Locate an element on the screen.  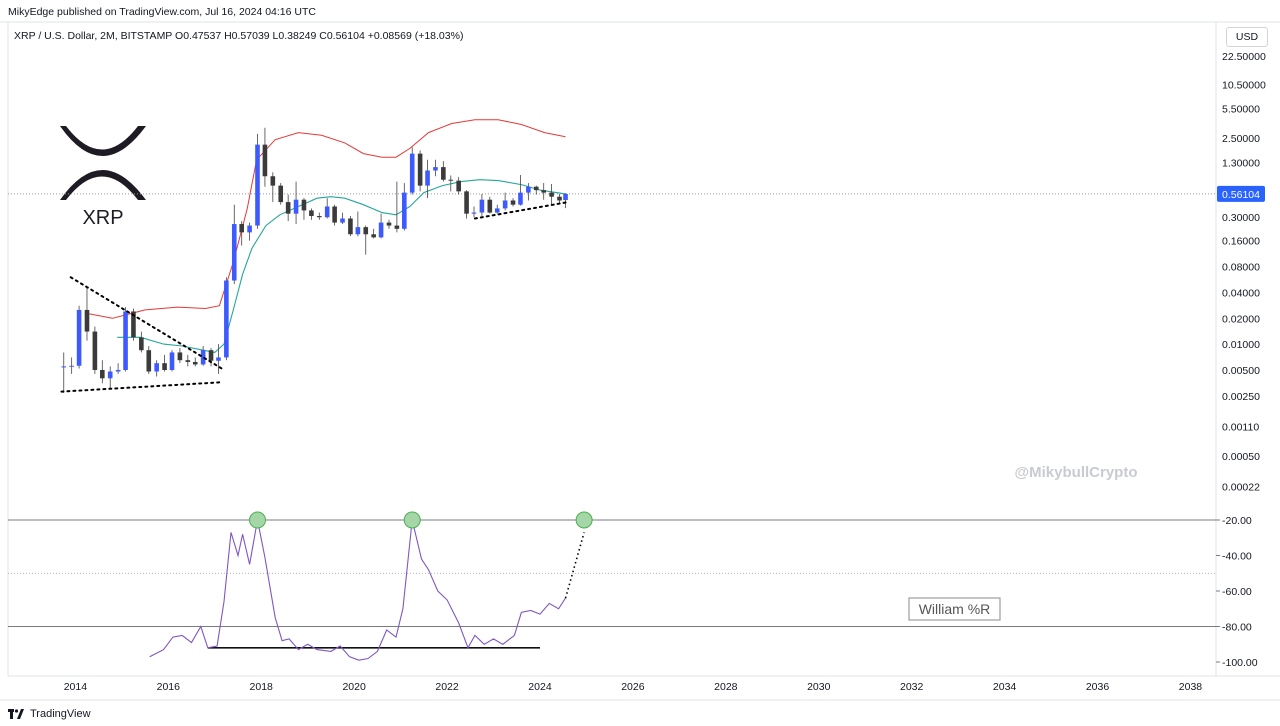
tradingview-footer: TradingView is located at coordinates (49, 714).